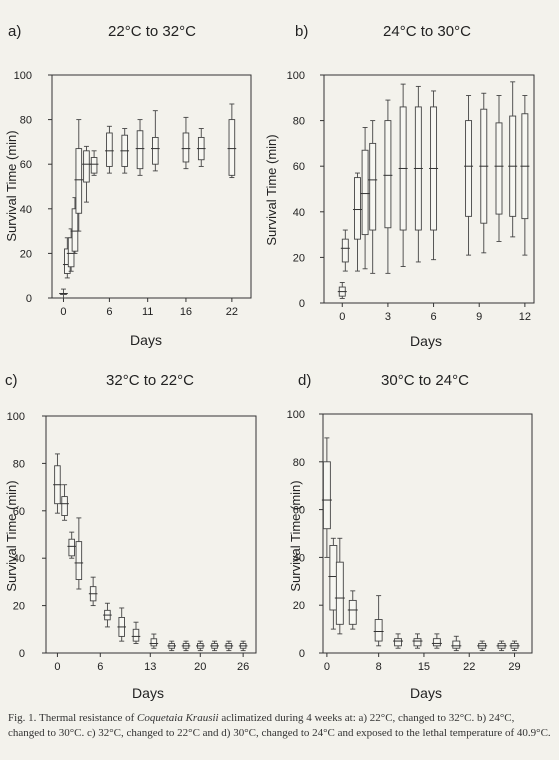  I want to click on panel-label: d), so click(304, 380).